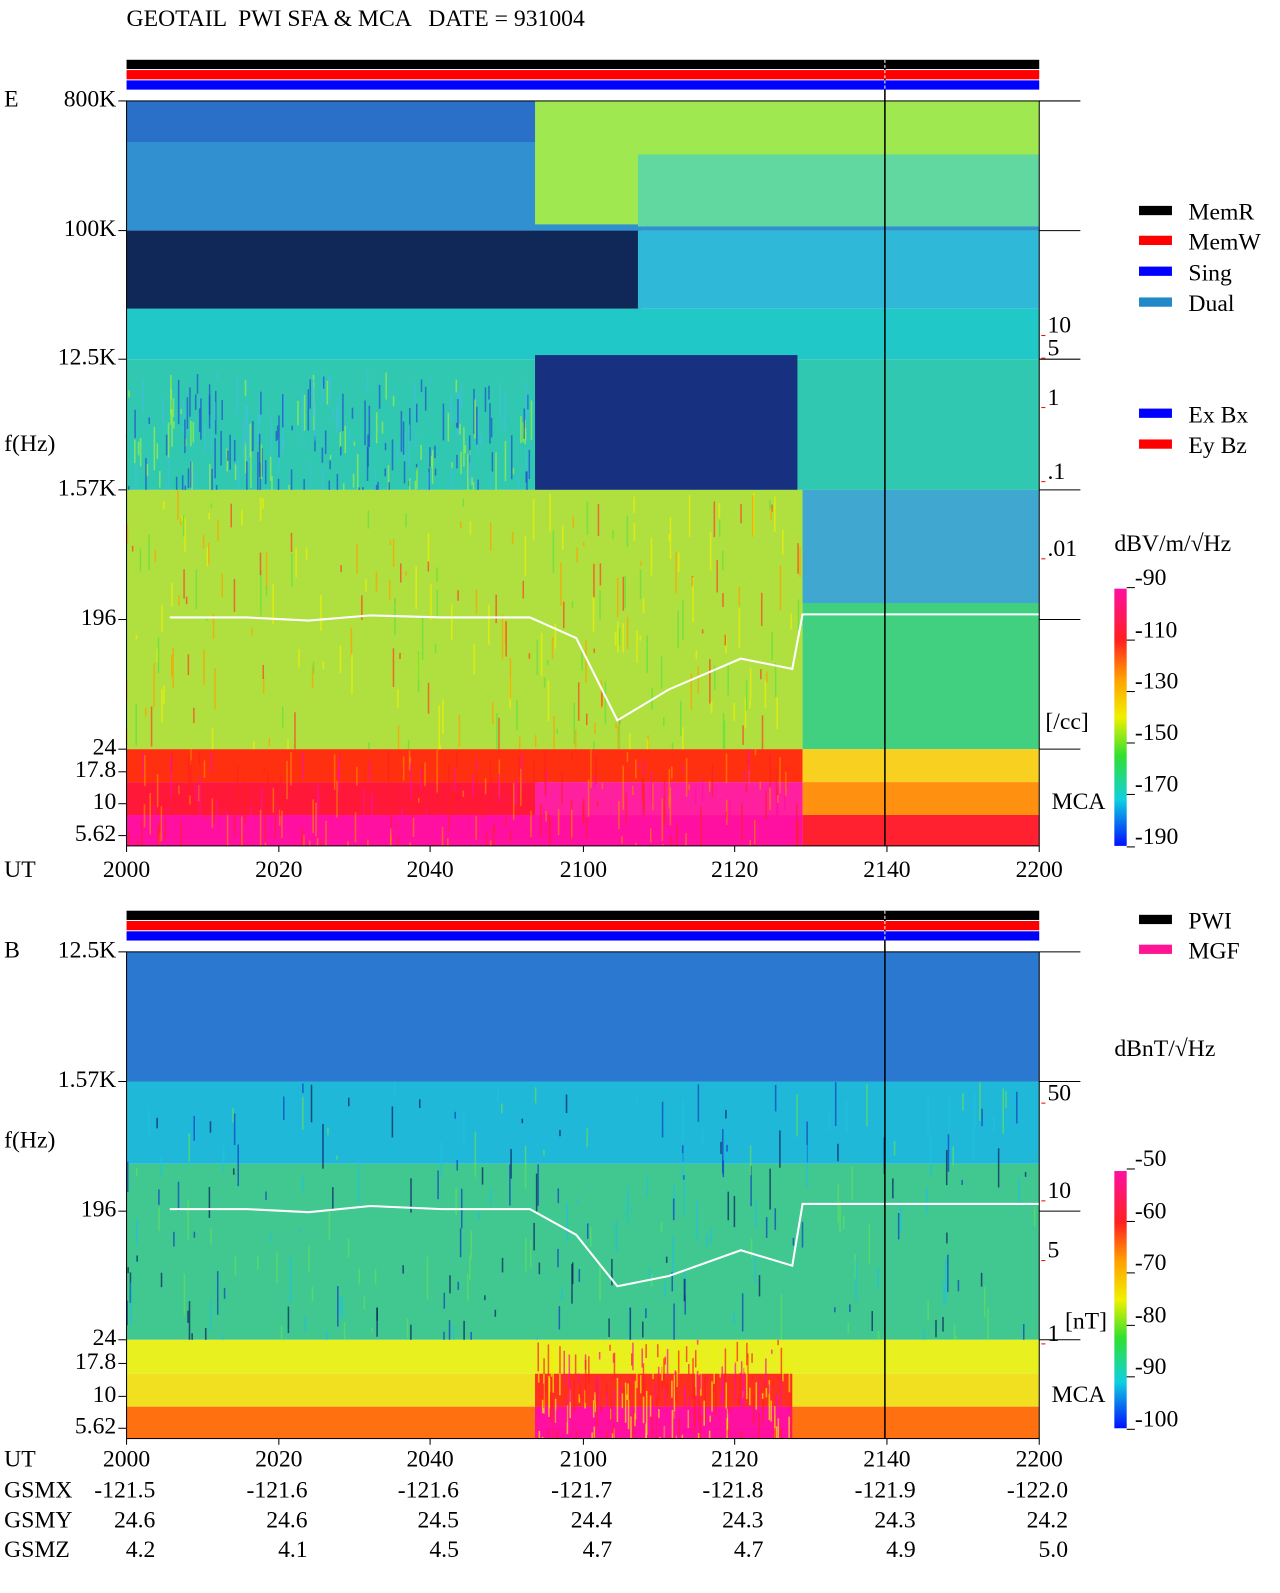 The image size is (1280, 1593). Describe the element at coordinates (749, 1550) in the screenshot. I see `orbit-value: 4.7` at that location.